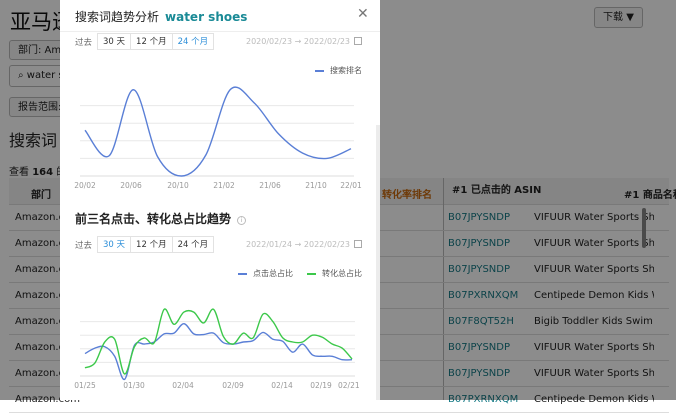 The height and width of the screenshot is (413, 676). I want to click on x-tick-label: 20/02, so click(85, 185).